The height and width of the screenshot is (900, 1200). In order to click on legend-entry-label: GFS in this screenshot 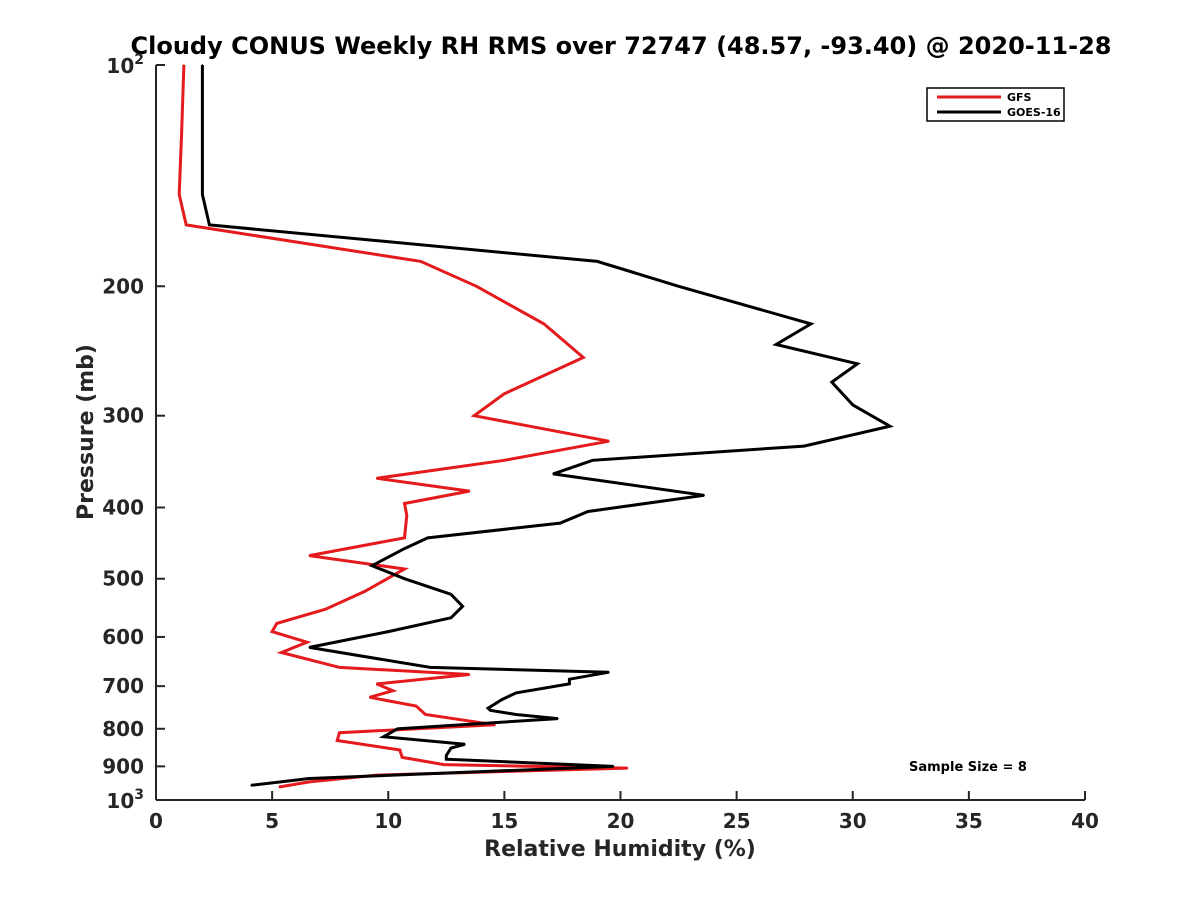, I will do `click(1019, 97)`.